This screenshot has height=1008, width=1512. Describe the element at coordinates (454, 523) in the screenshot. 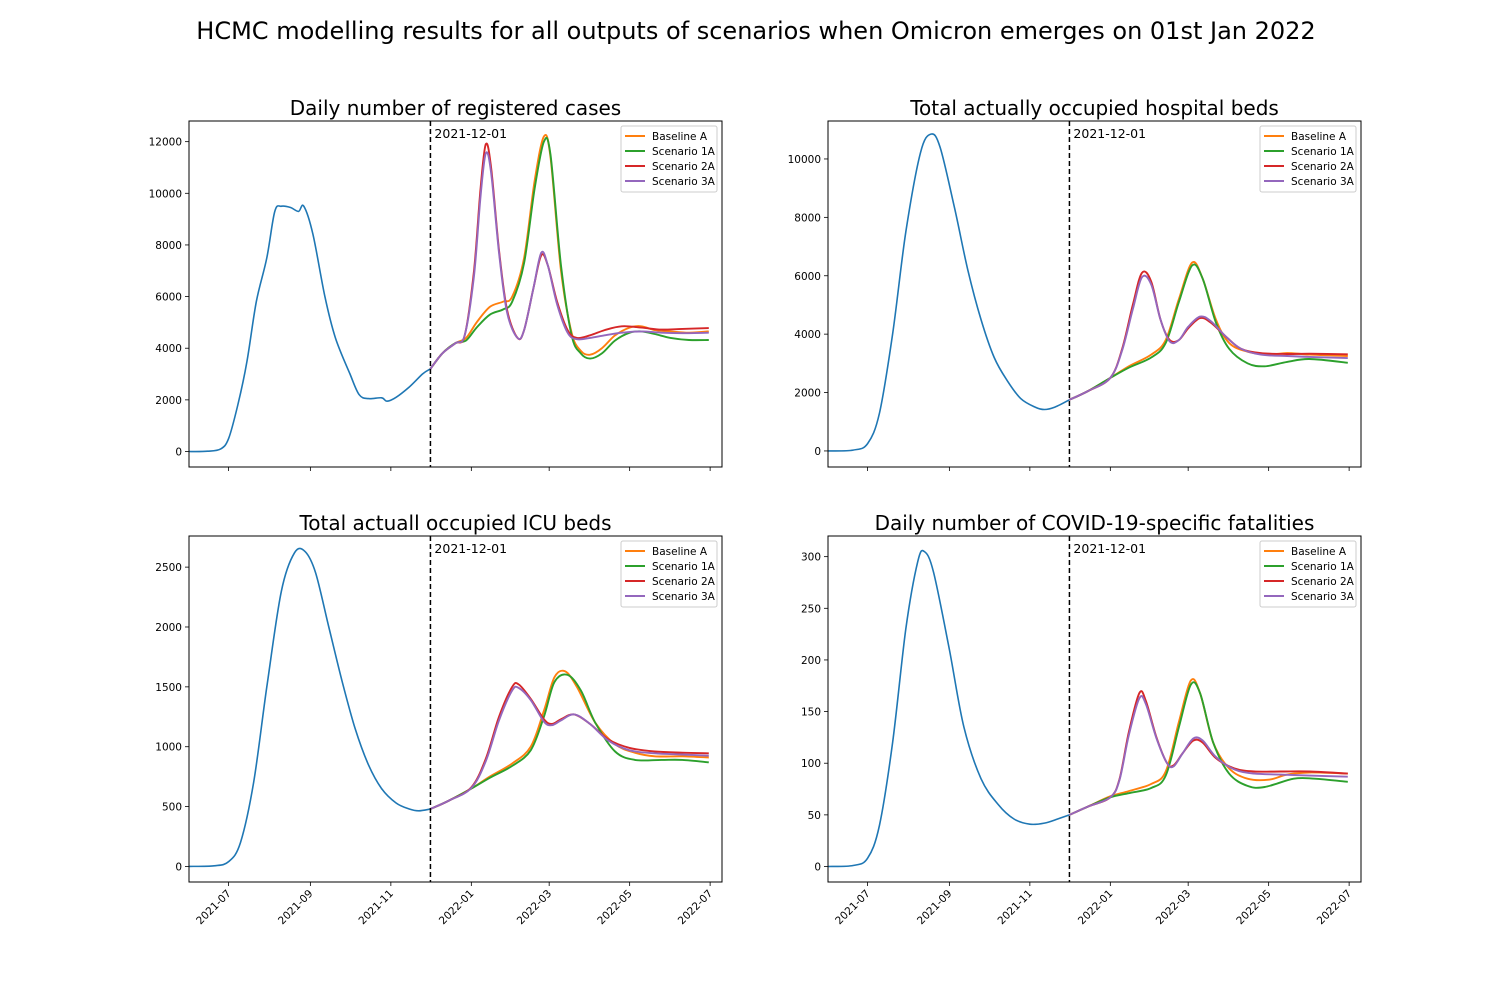

I see `chart-title: Total actuall occupied ICU beds` at that location.